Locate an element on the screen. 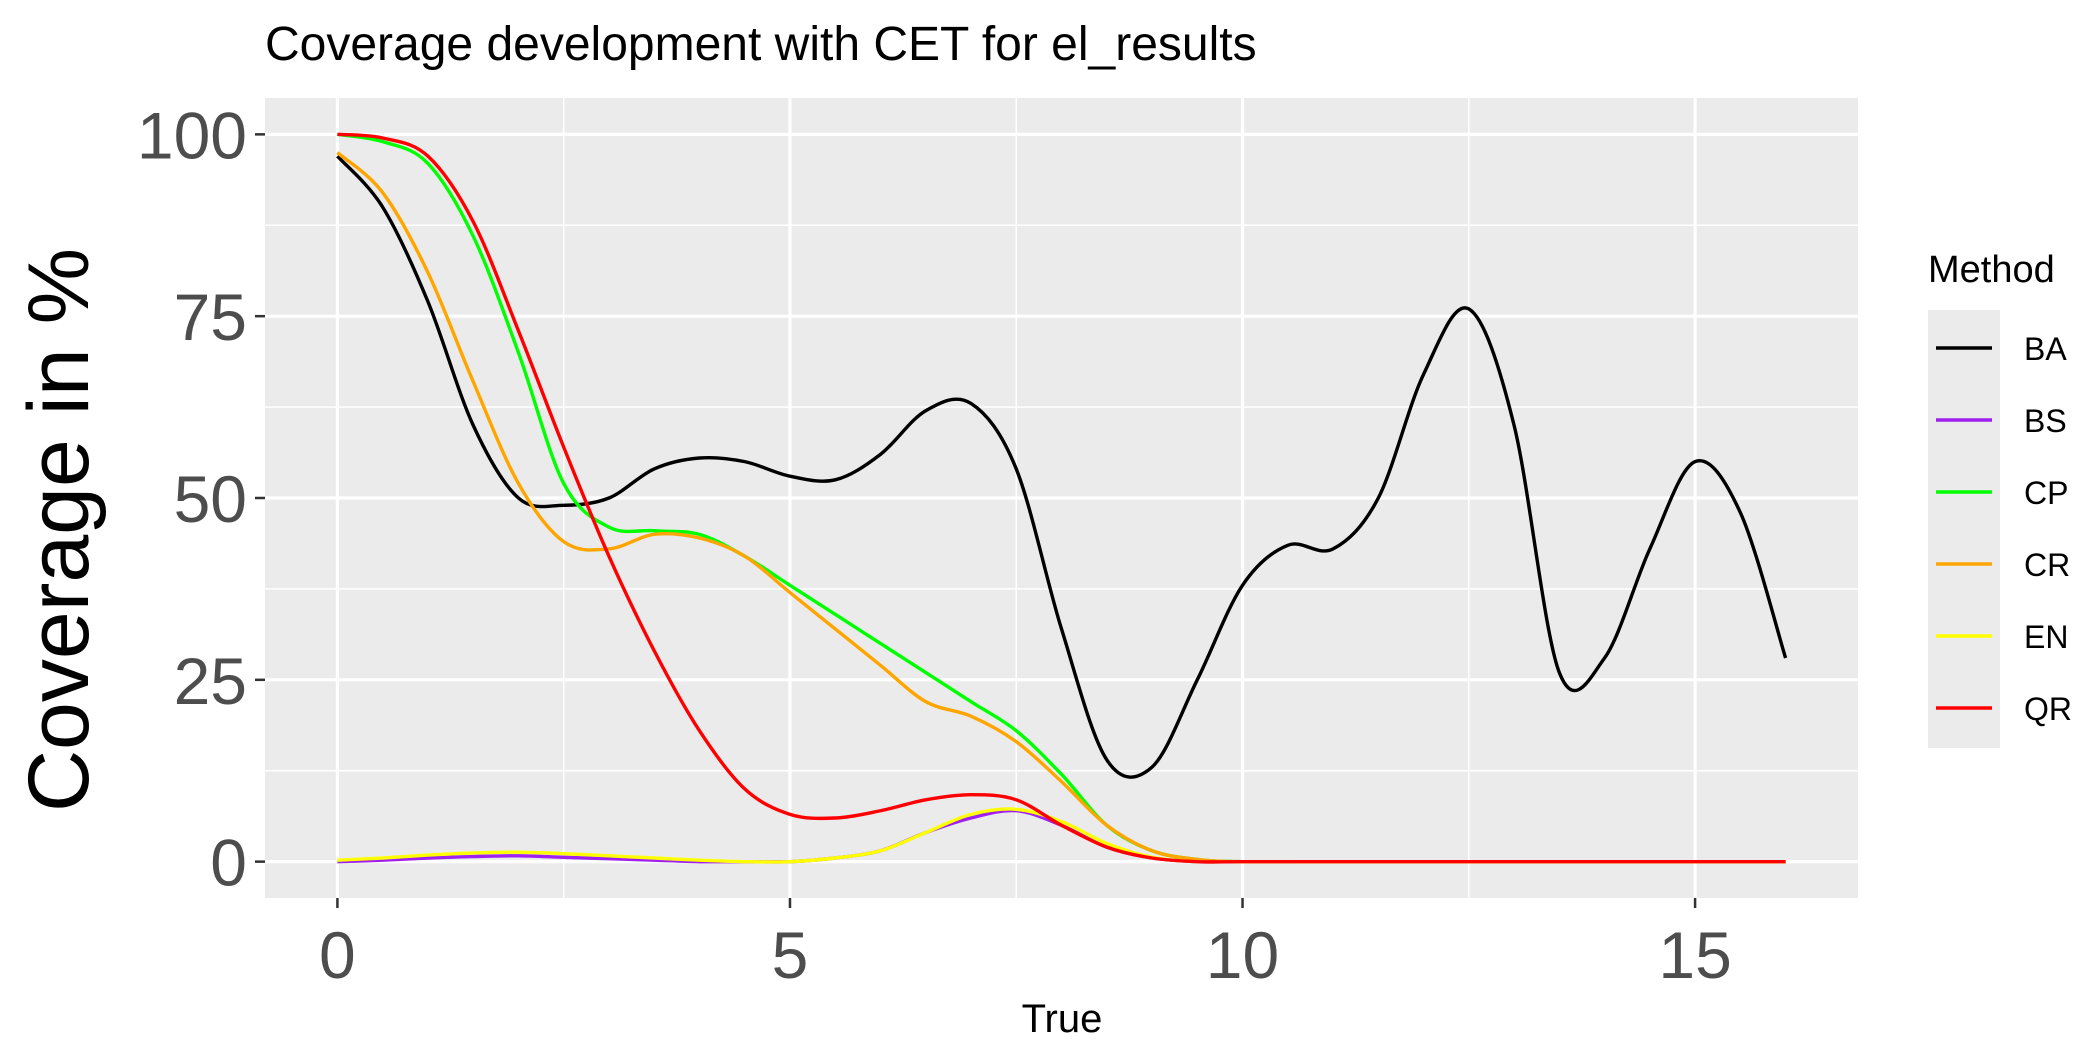 This screenshot has height=1050, width=2100. legend-key-background is located at coordinates (1964, 529).